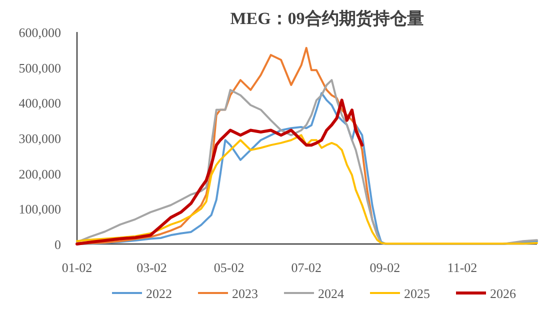 The image size is (550, 310). I want to click on y-tick-label: 600,000, so click(39, 32).